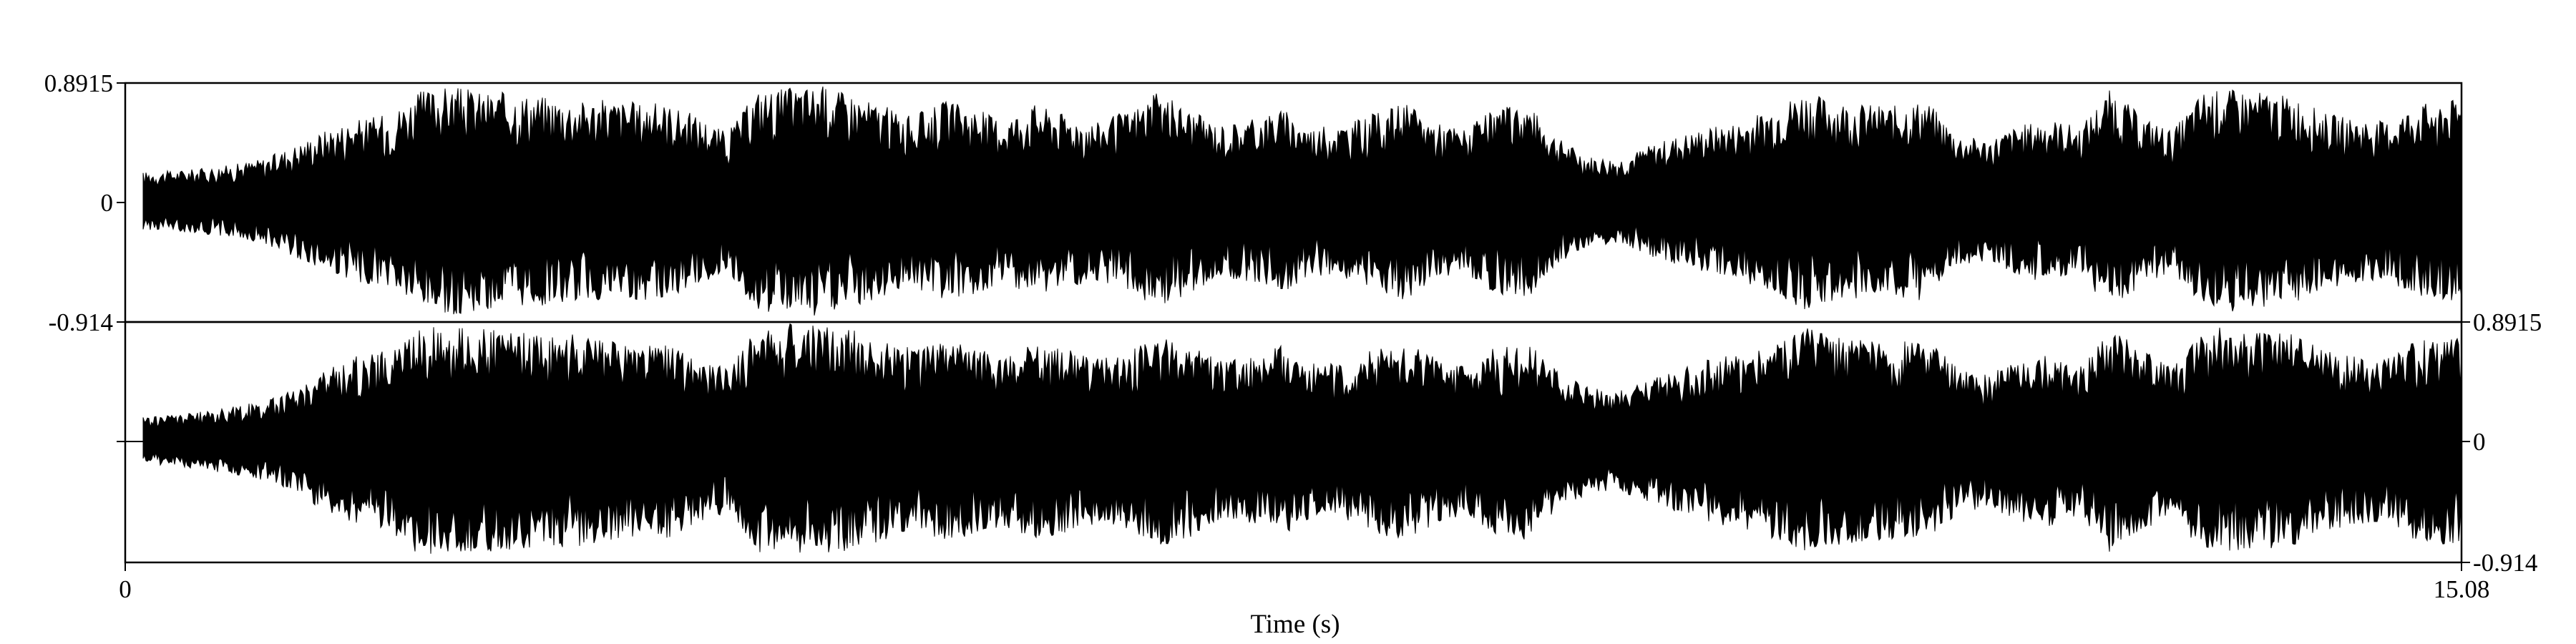 The image size is (2576, 644). Describe the element at coordinates (78, 83) in the screenshot. I see `channel-1-ytick-label-top: 0.8915` at that location.